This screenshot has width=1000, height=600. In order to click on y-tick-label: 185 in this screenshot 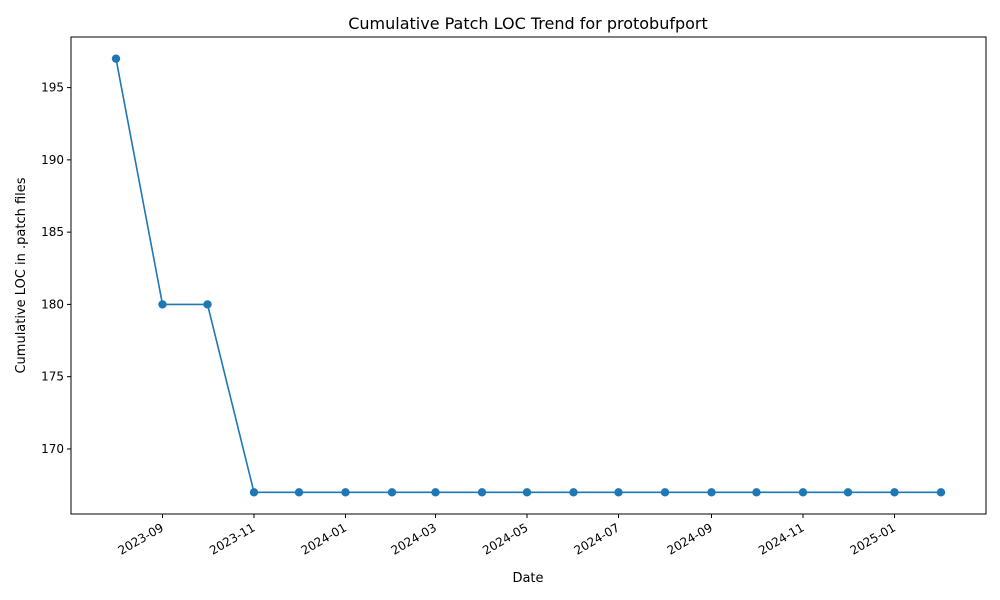, I will do `click(52, 232)`.